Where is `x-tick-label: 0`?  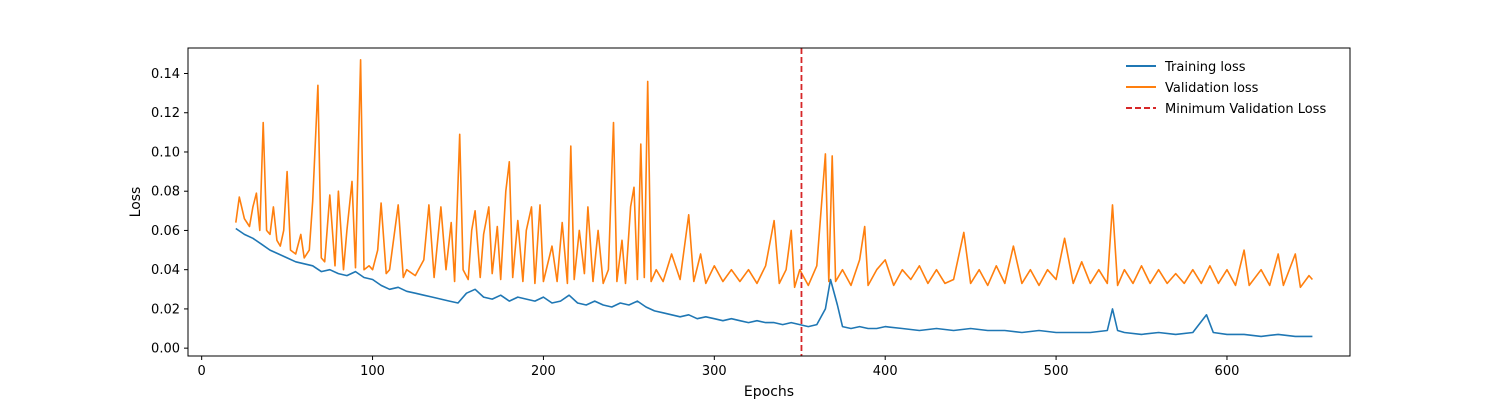 x-tick-label: 0 is located at coordinates (202, 371).